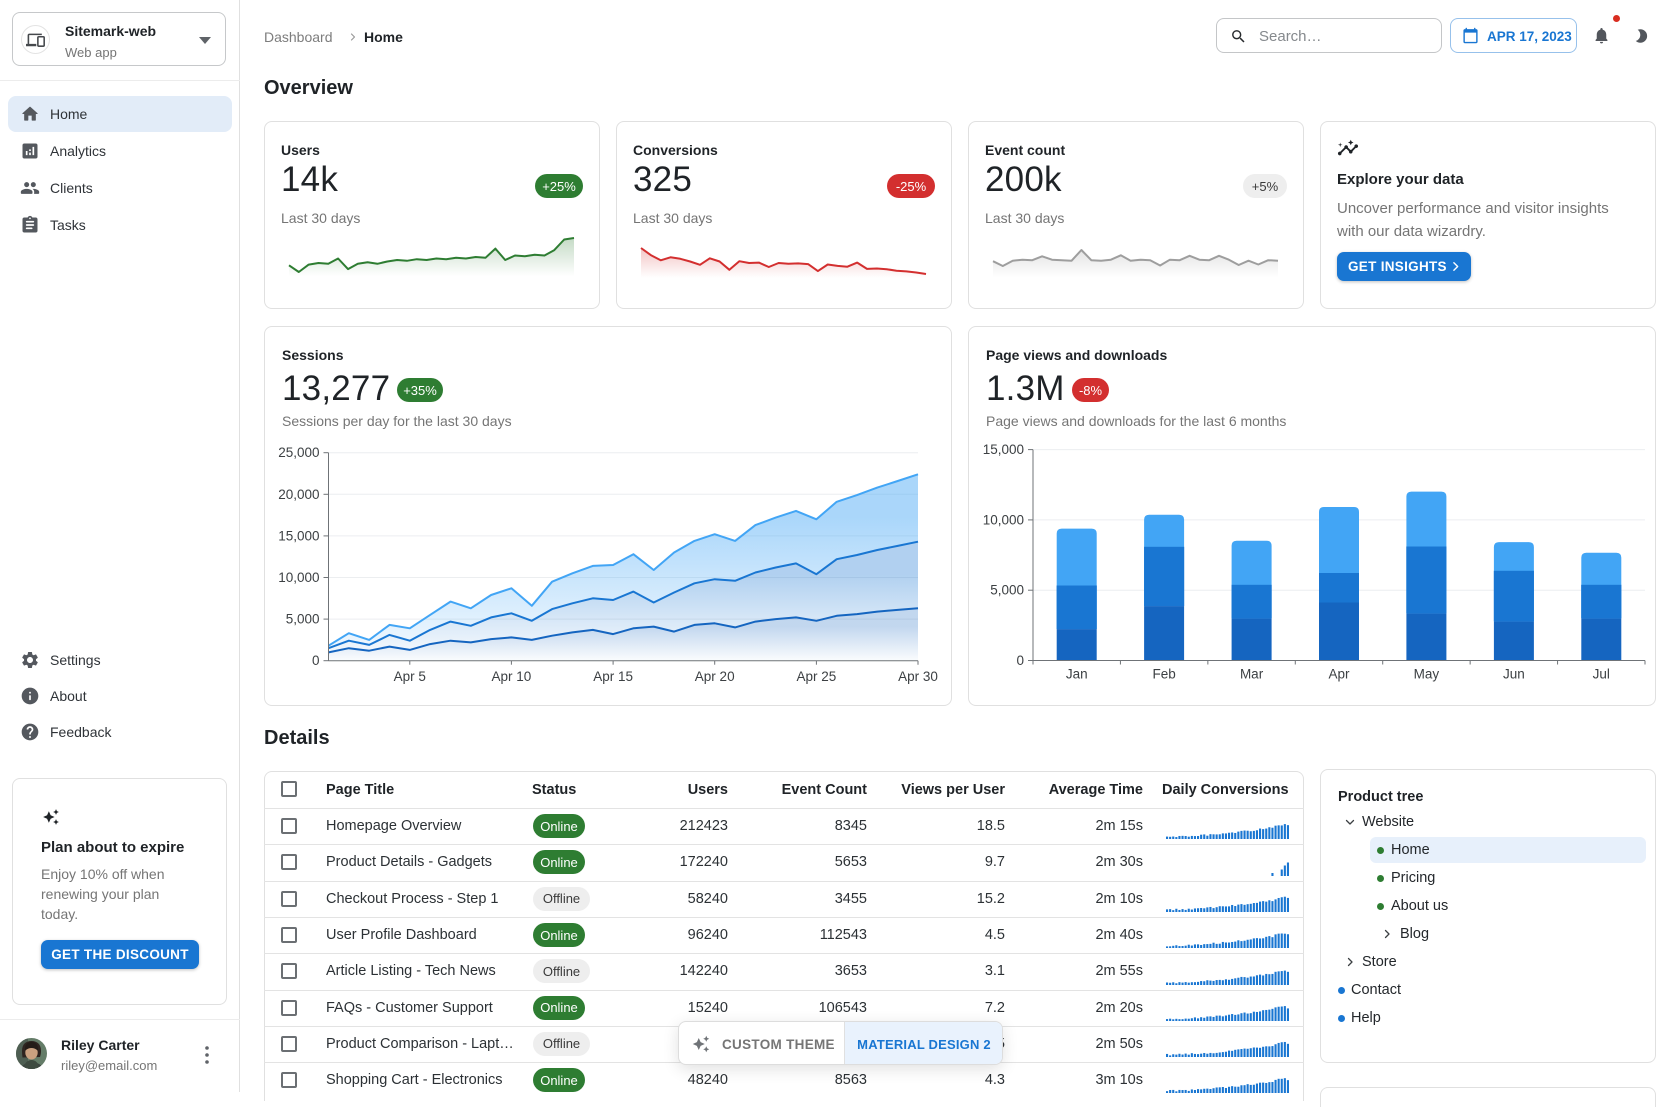 Image resolution: width=1680 pixels, height=1107 pixels. Describe the element at coordinates (410, 676) in the screenshot. I see `svg-text: Apr 5` at that location.